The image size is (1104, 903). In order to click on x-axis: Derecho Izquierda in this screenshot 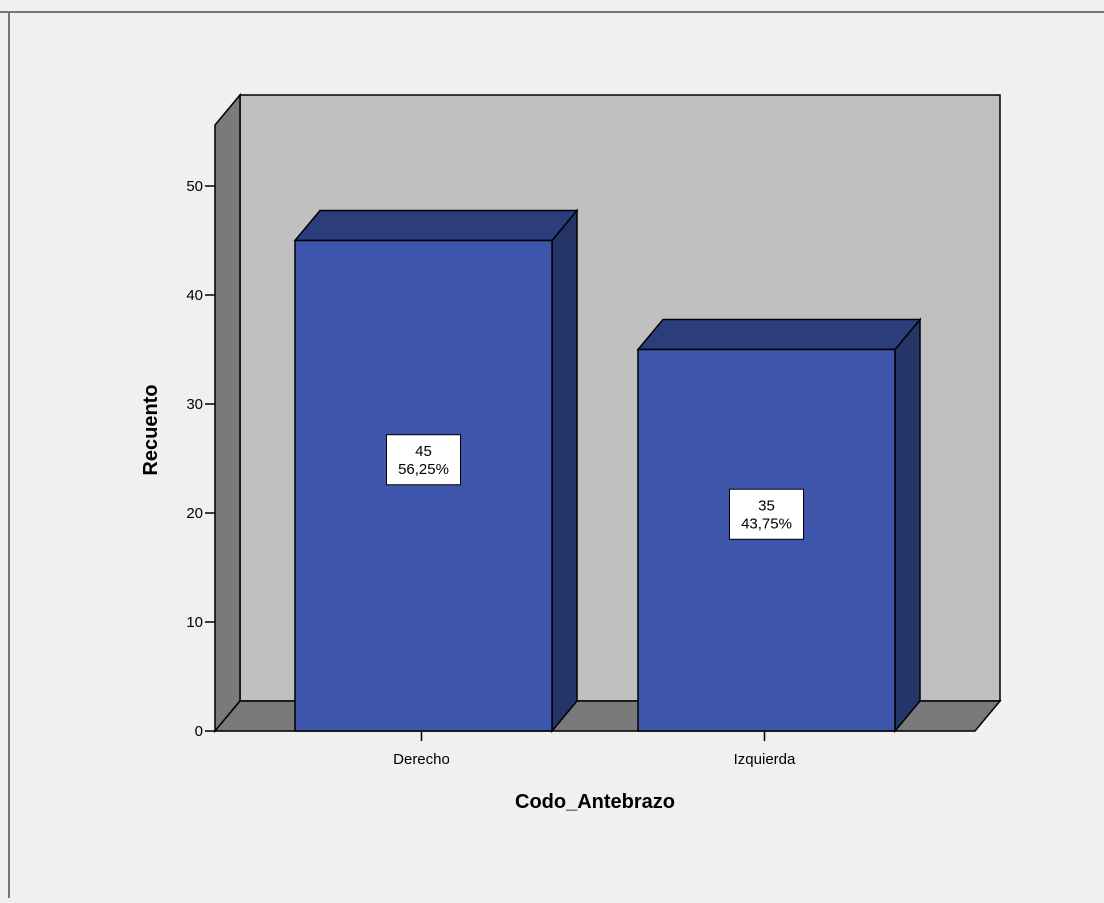, I will do `click(594, 749)`.